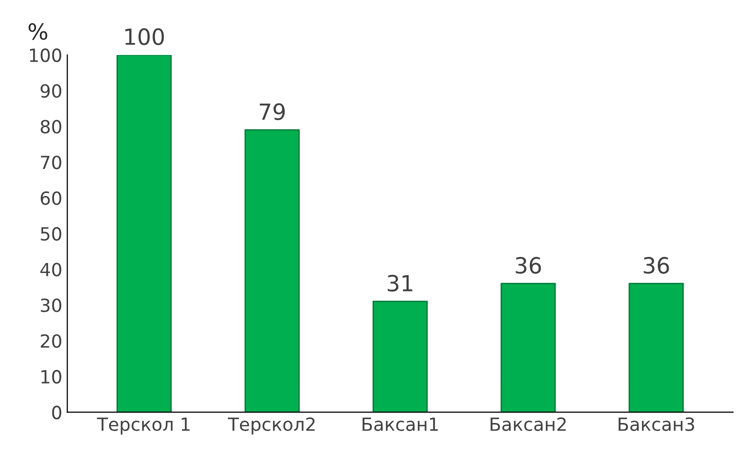  What do you see at coordinates (46, 55) in the screenshot?
I see `y-tick-label: 100` at bounding box center [46, 55].